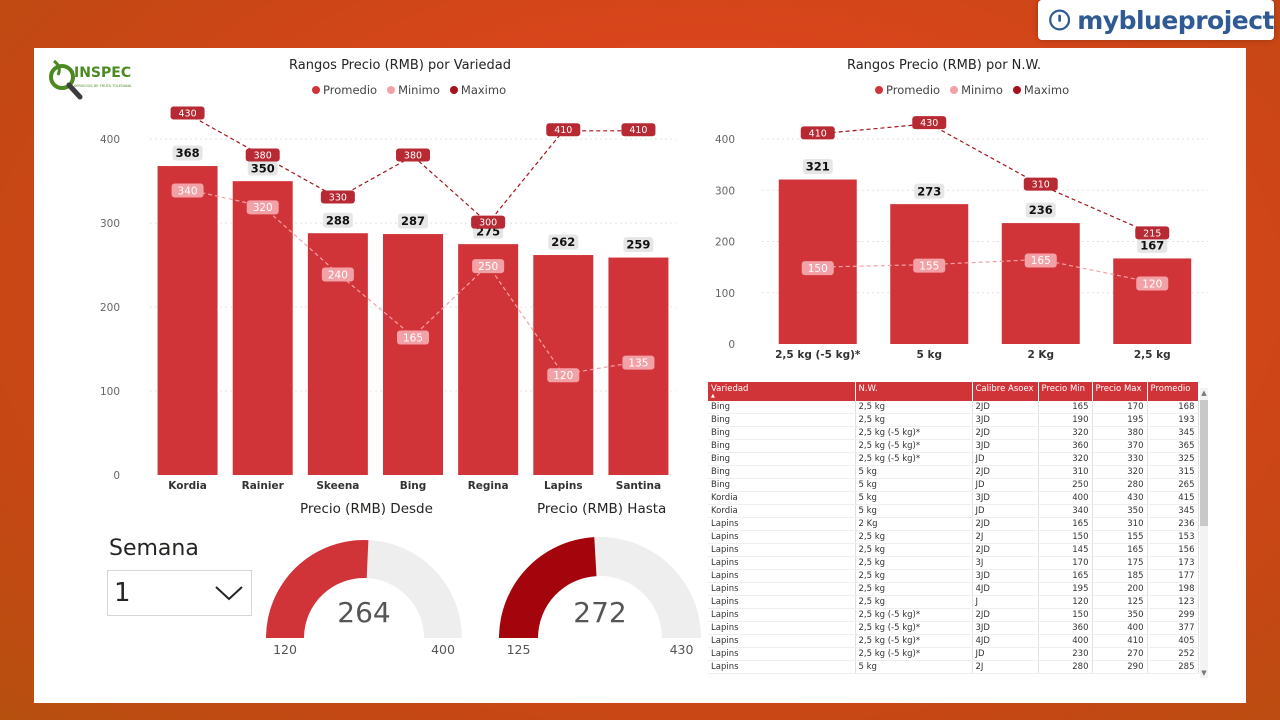 The height and width of the screenshot is (720, 1280). I want to click on table-cell: 310, so click(1120, 524).